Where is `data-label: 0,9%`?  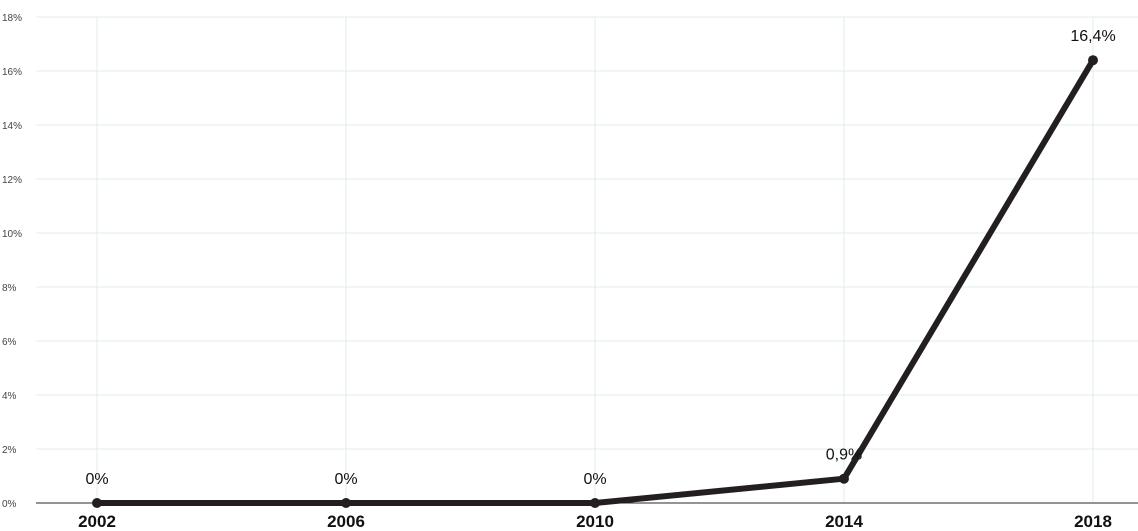 data-label: 0,9% is located at coordinates (844, 455).